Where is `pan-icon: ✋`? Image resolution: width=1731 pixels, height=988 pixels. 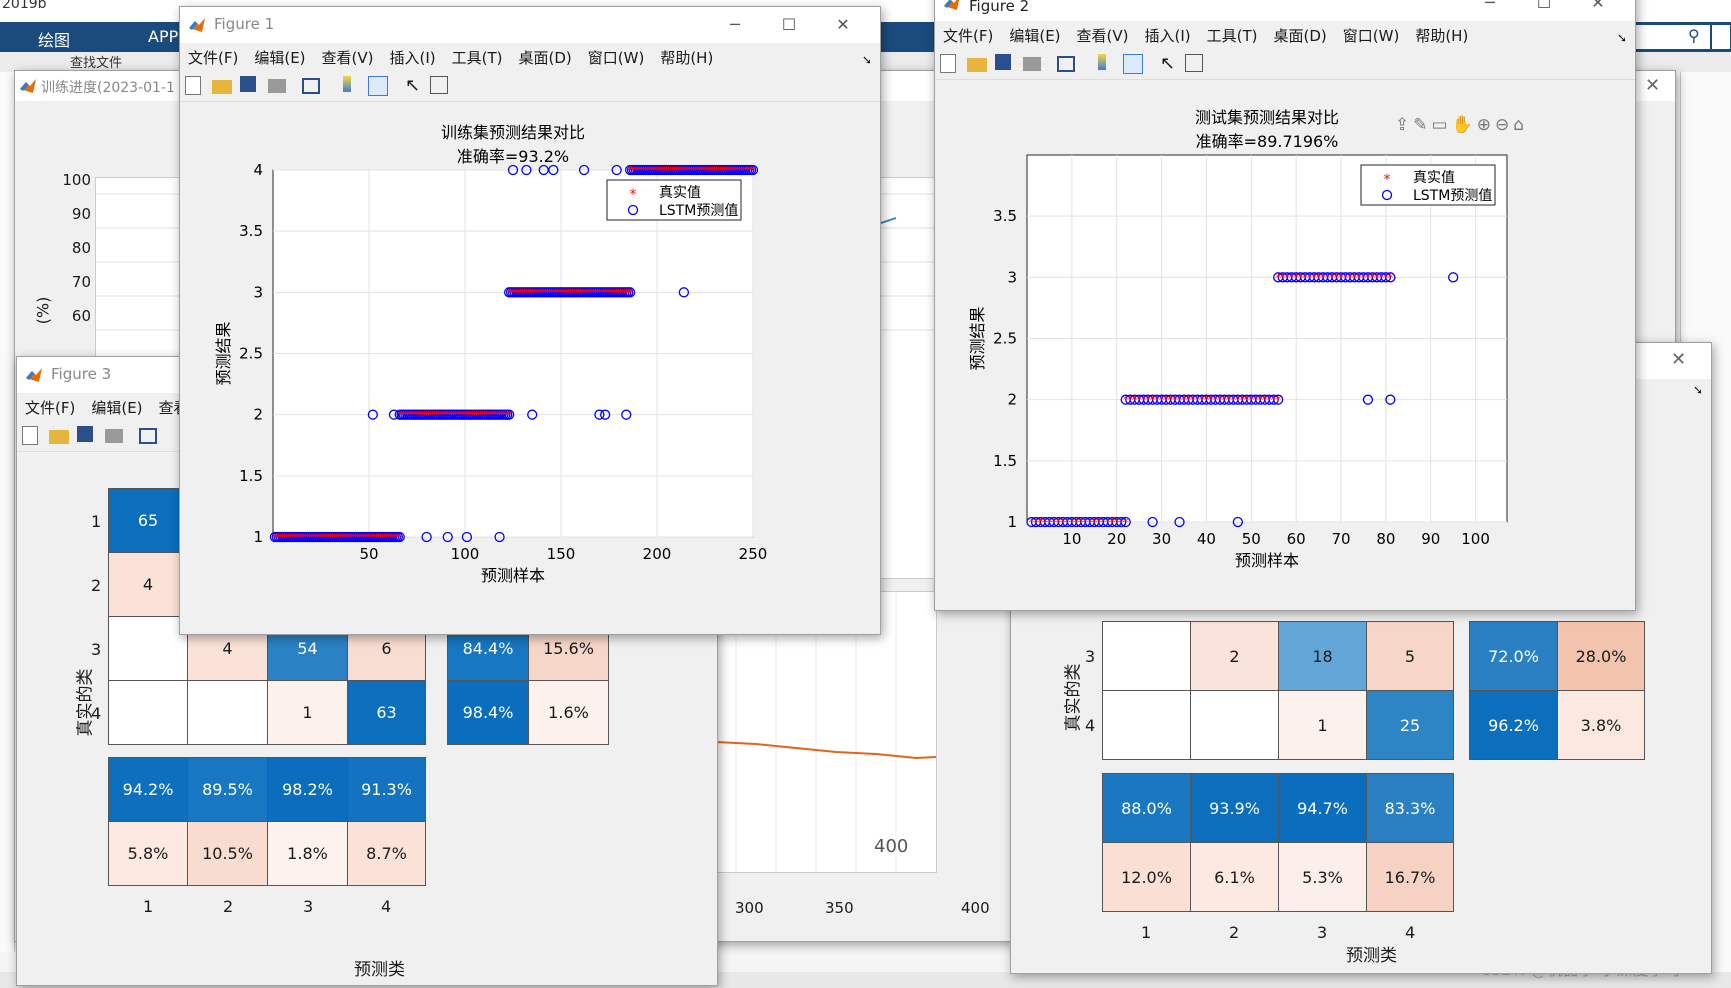
pan-icon: ✋ is located at coordinates (1464, 125).